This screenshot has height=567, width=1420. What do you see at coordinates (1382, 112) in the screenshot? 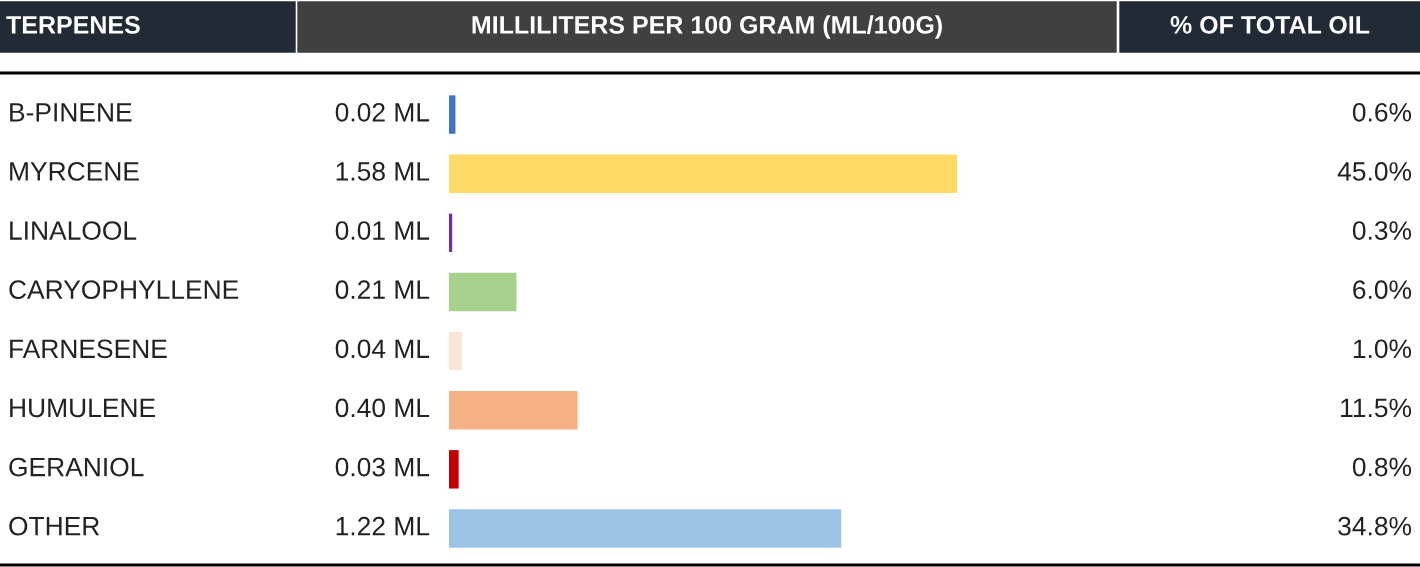
I see `text: 0.6%` at bounding box center [1382, 112].